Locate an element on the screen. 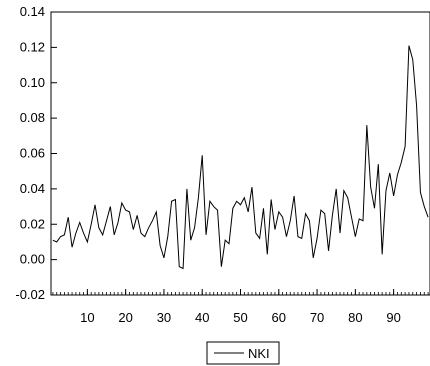  x-minor-ticks is located at coordinates (240, 293).